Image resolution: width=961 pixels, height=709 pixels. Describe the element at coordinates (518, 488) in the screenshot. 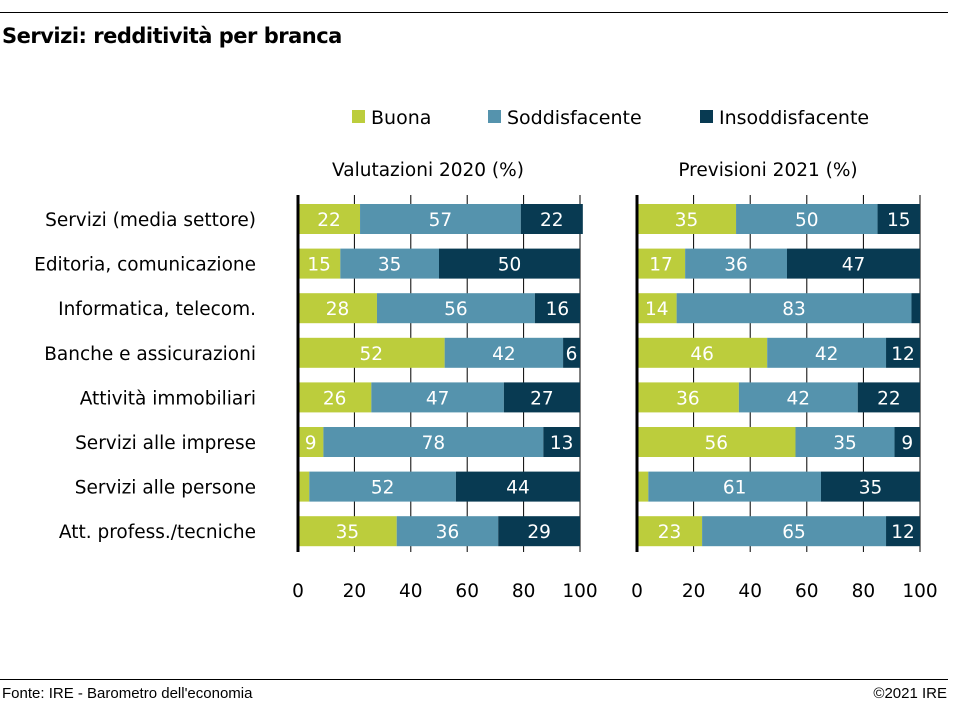

I see `data-label: 44` at that location.